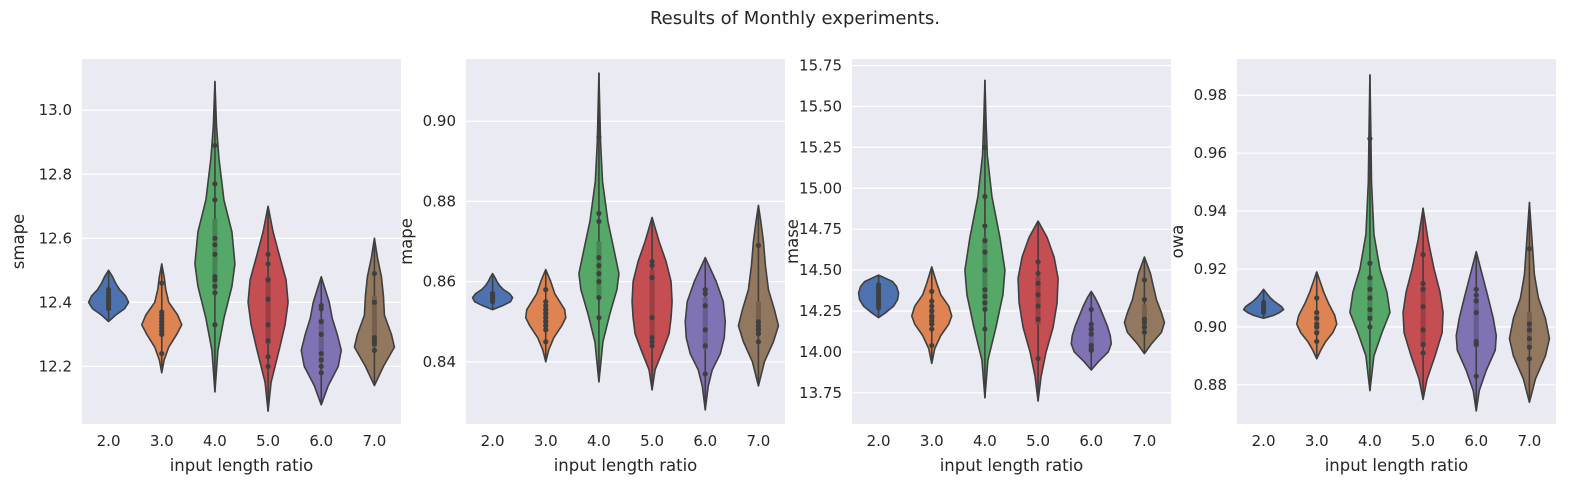 The height and width of the screenshot is (489, 1578). I want to click on y-tick-label: 14.50, so click(820, 270).